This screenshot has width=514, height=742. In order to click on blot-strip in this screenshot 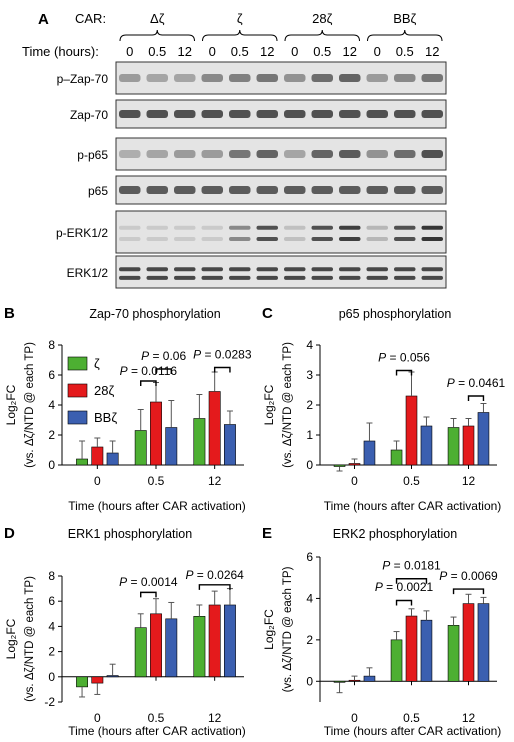, I will do `click(281, 232)`.